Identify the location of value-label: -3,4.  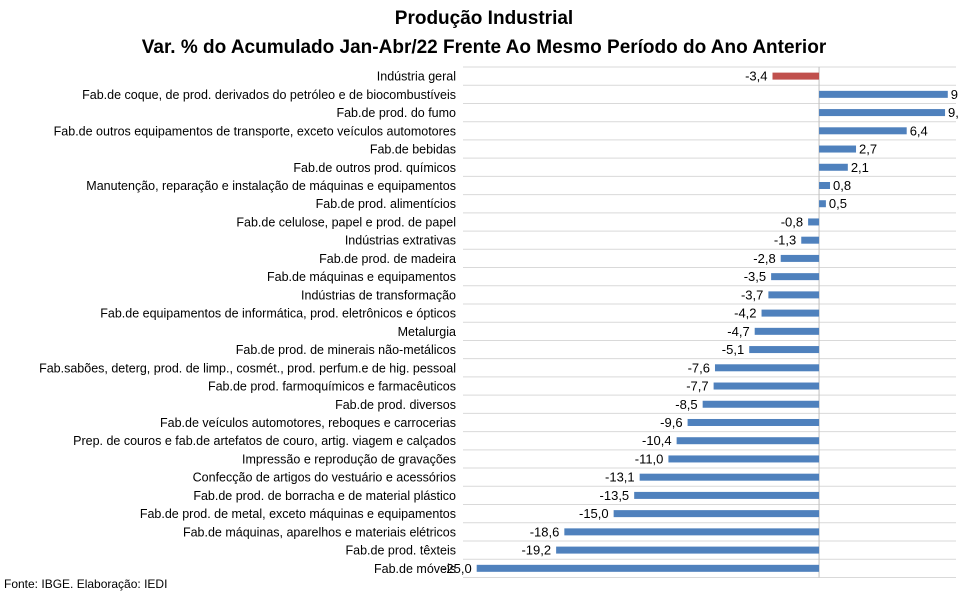
(756, 76).